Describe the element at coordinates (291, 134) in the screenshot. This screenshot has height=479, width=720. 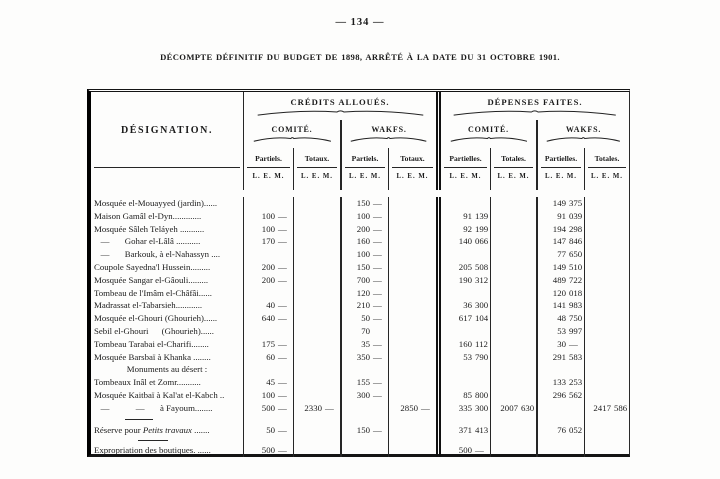
I see `subgroup-header-credits-comite: COMITÉ.` at that location.